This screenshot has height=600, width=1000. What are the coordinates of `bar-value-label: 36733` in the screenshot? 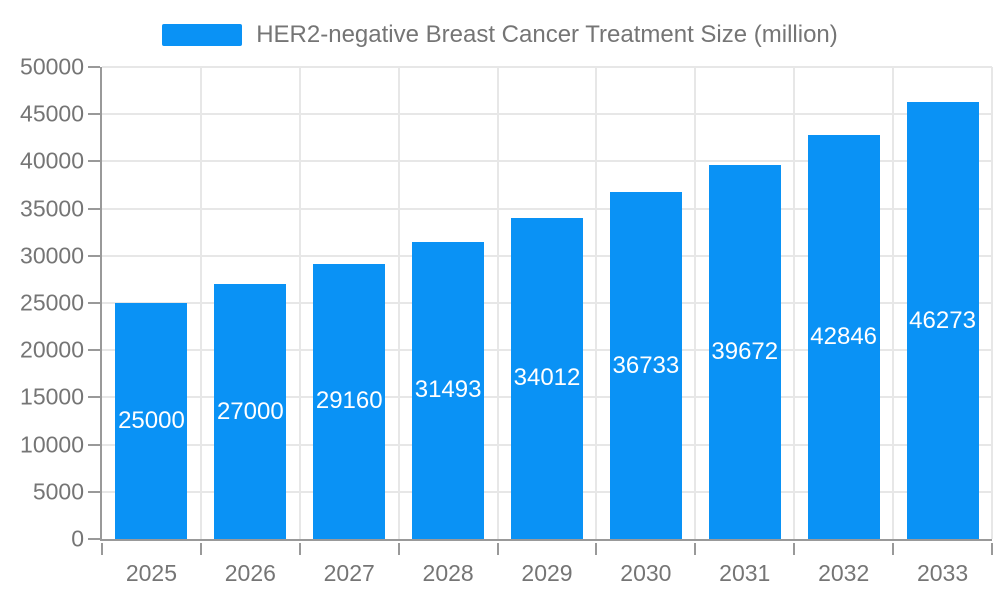 It's located at (646, 365).